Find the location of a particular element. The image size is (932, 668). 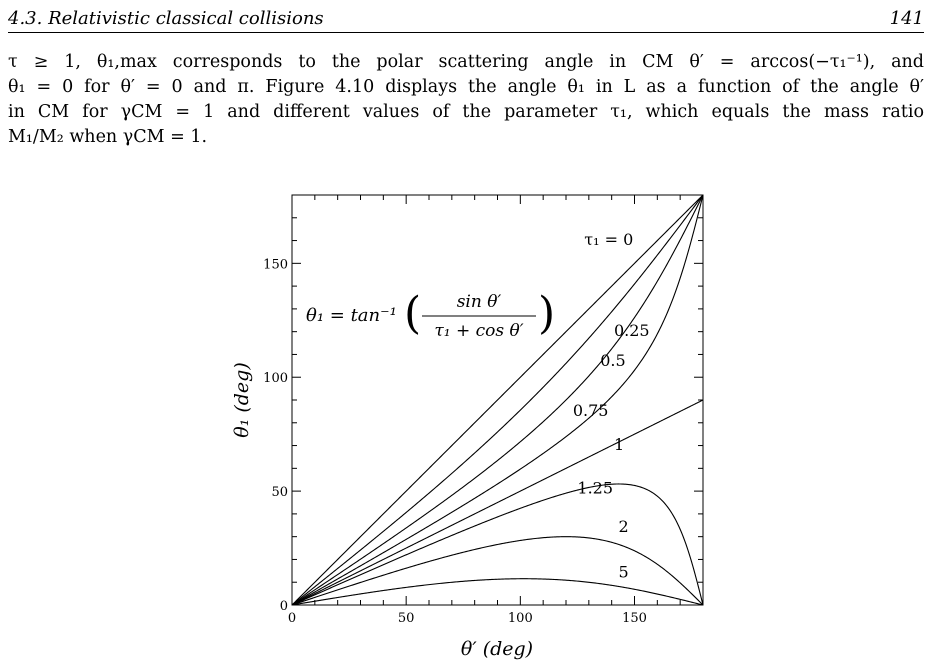

formula-numerator: sin θ′ is located at coordinates (479, 302).